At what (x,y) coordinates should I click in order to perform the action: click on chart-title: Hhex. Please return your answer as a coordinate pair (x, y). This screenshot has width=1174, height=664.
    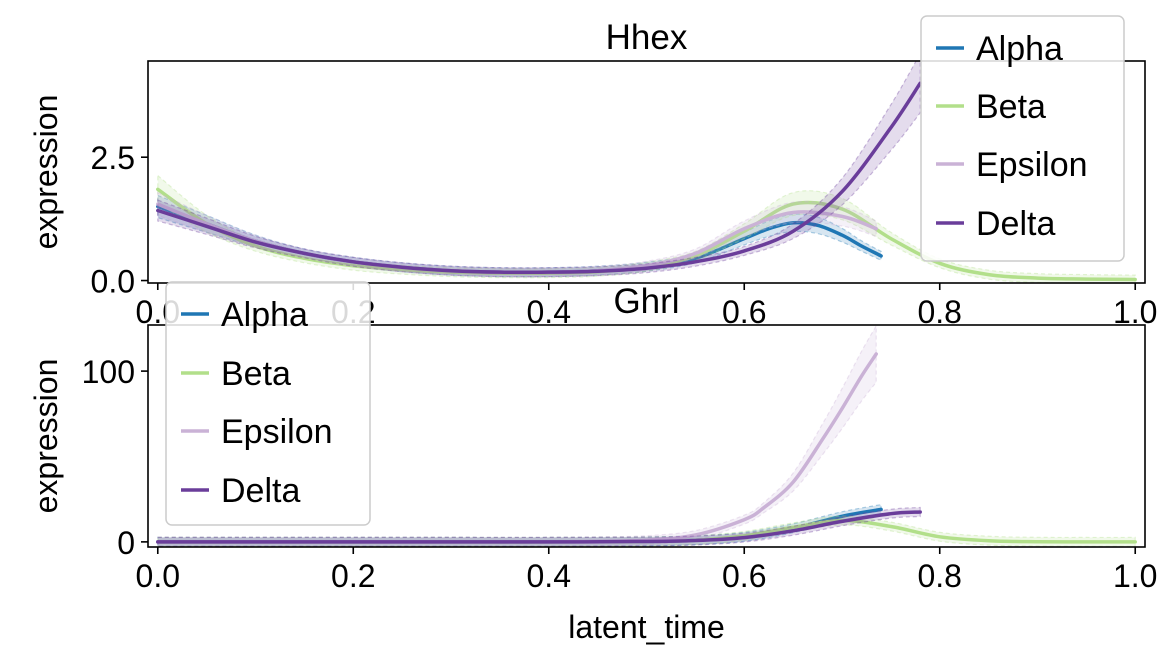
    Looking at the image, I should click on (647, 37).